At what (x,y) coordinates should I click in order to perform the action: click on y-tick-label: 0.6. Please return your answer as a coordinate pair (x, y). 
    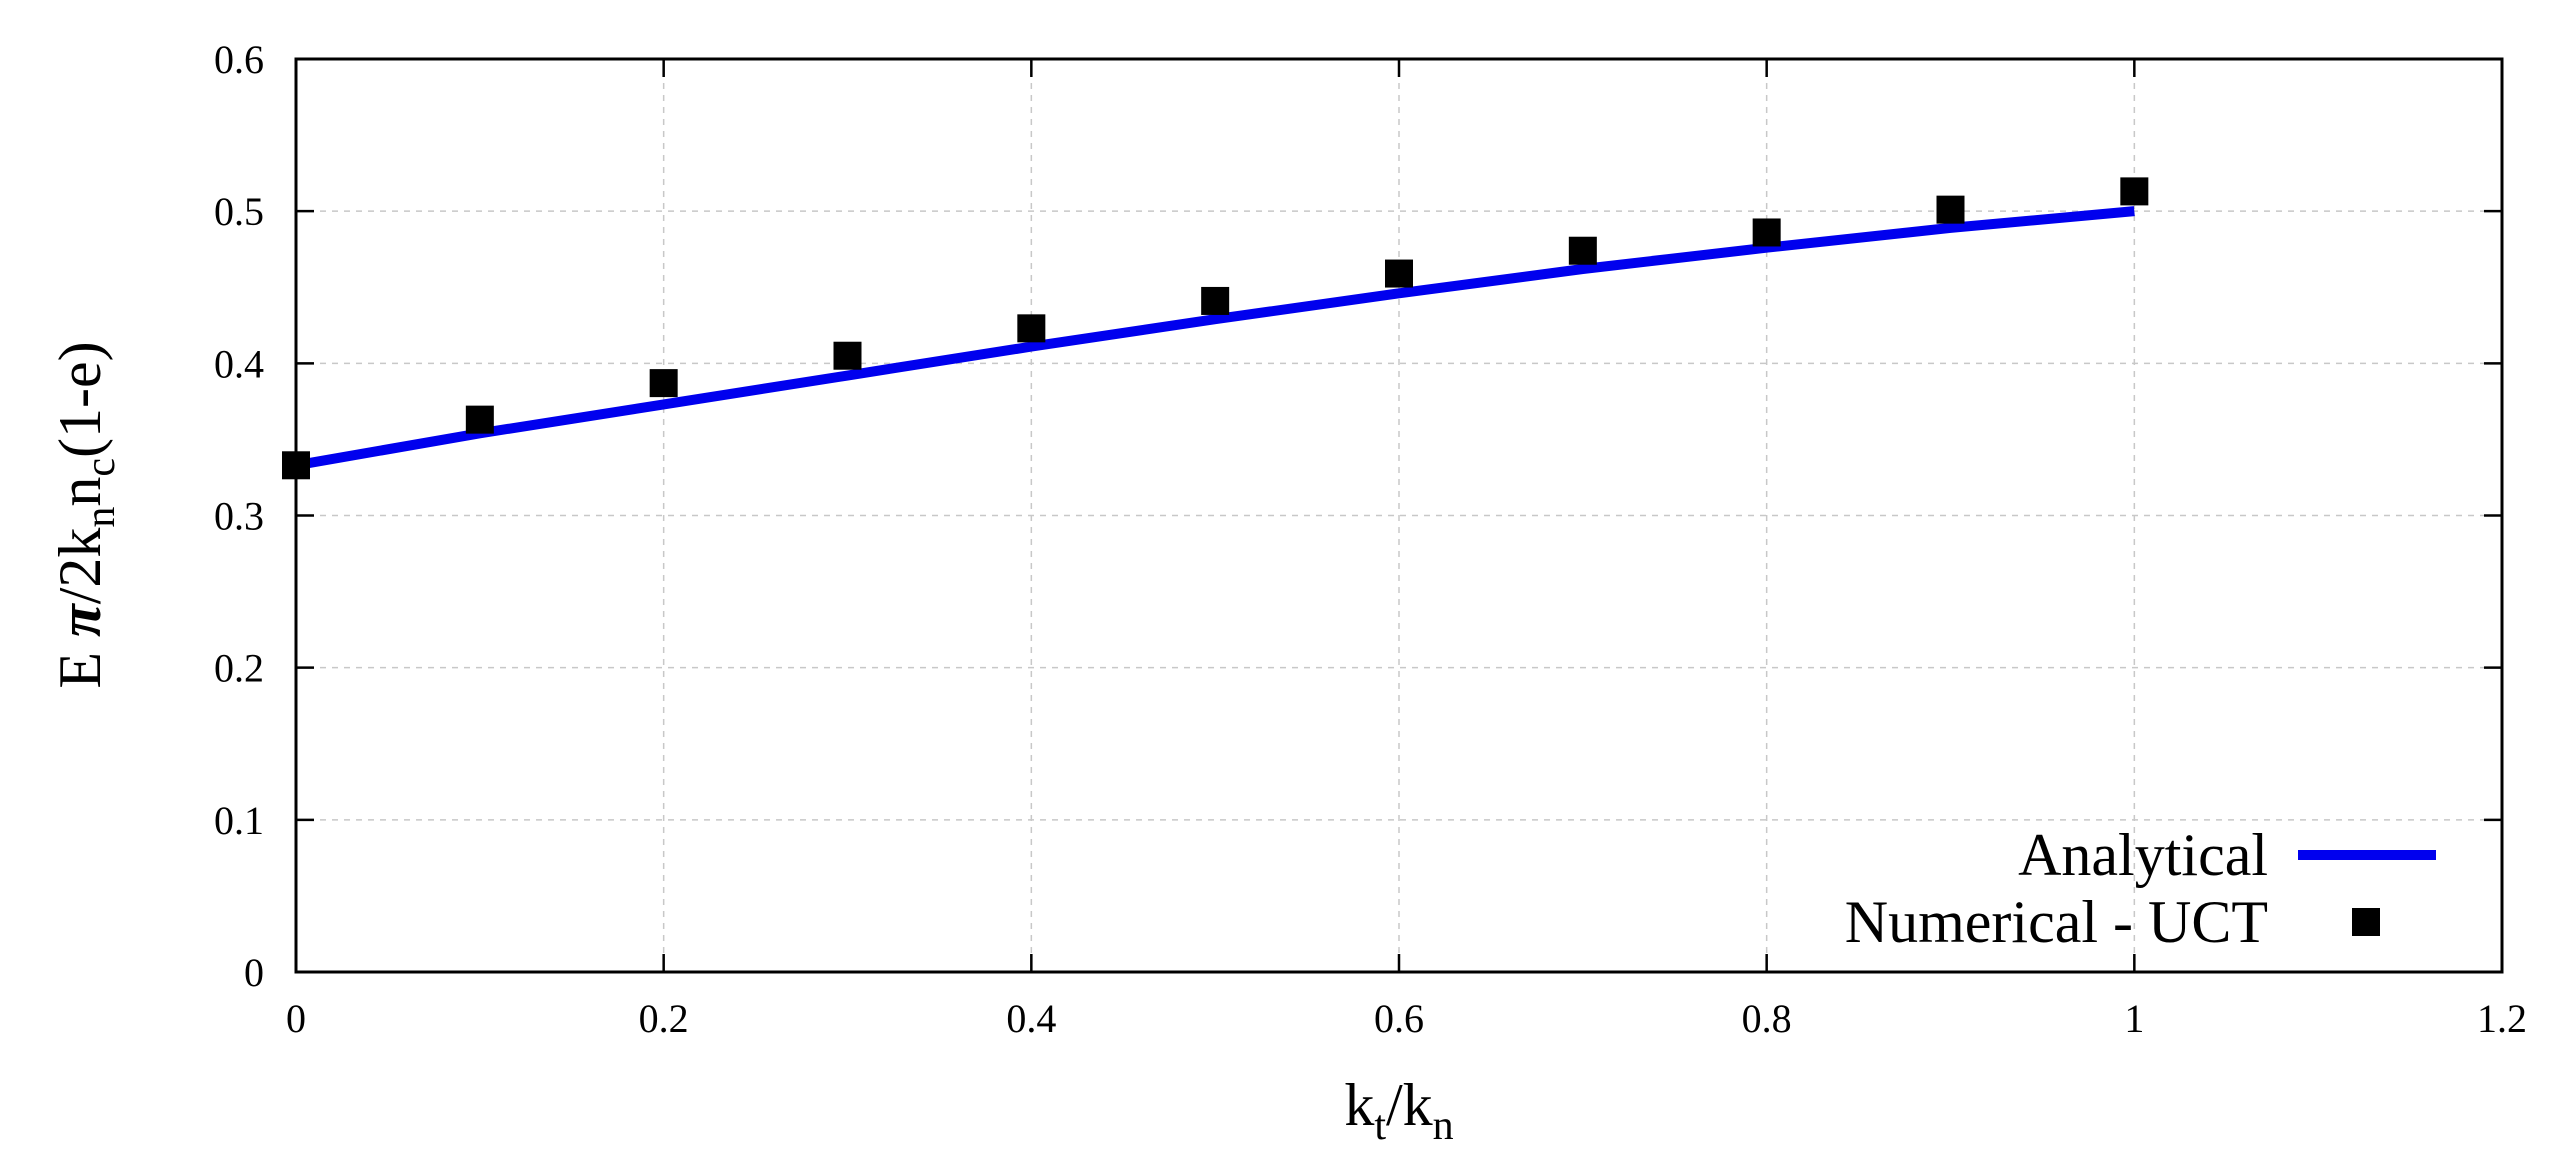
    Looking at the image, I should click on (239, 59).